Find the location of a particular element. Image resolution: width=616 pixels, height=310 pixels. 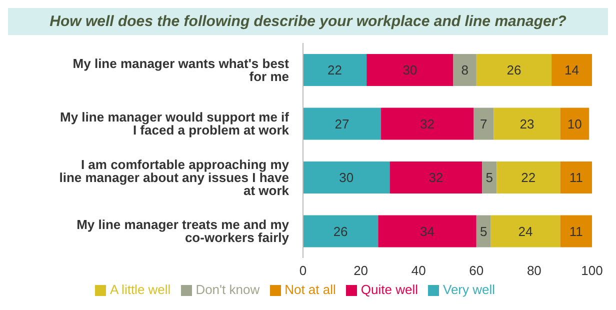

y-tick-label: I am comfortable approaching my line manager about any issues I have at work is located at coordinates (174, 177).